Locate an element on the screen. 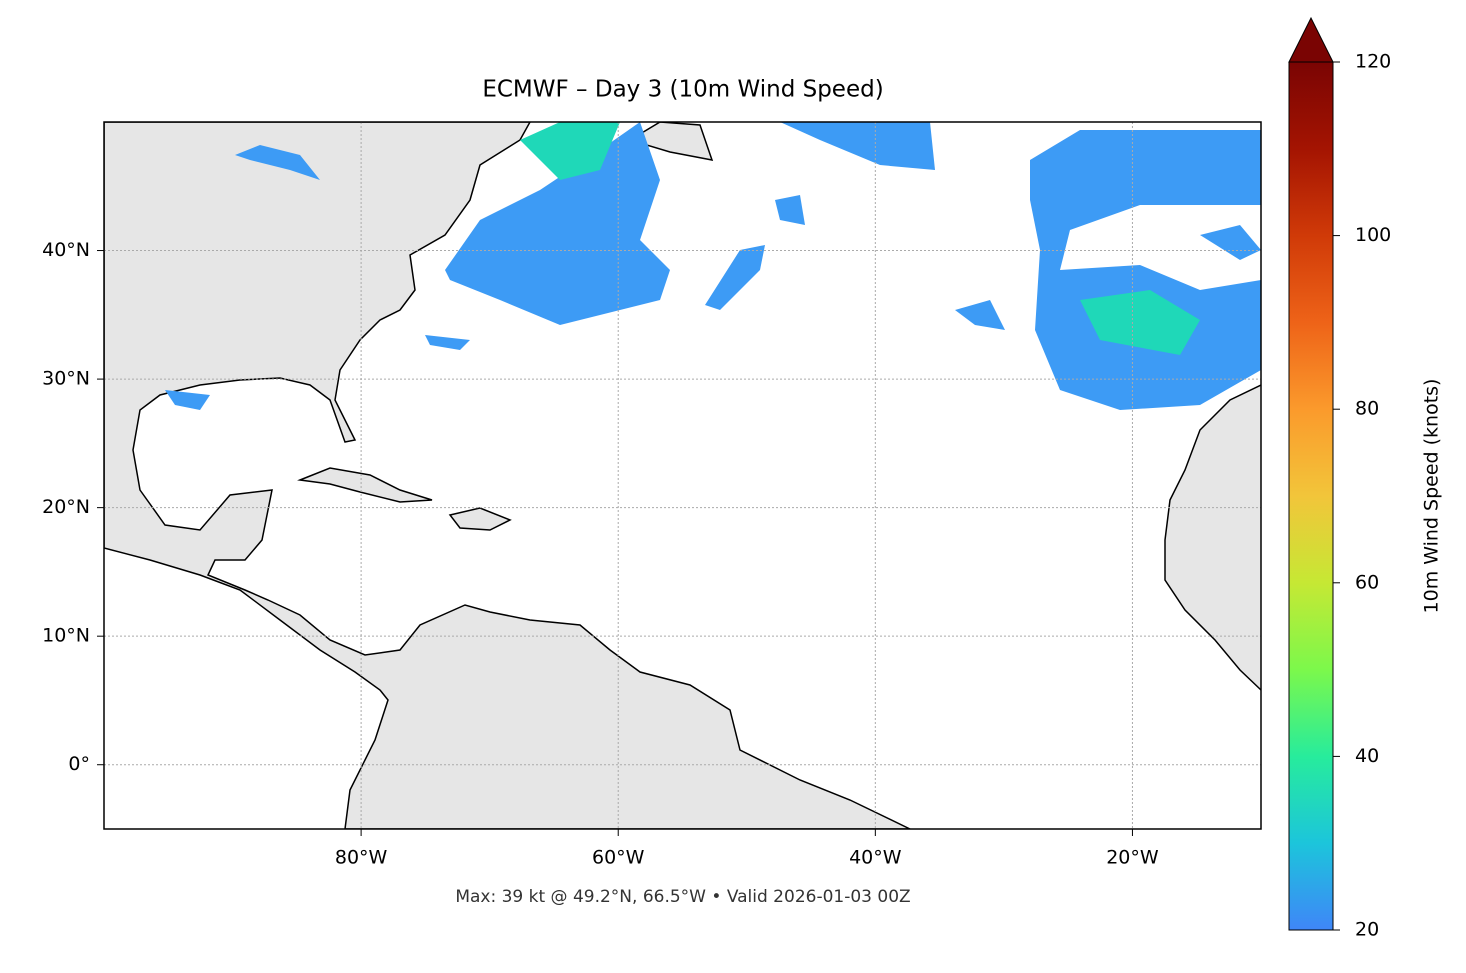  newfoundland is located at coordinates (671, 141).